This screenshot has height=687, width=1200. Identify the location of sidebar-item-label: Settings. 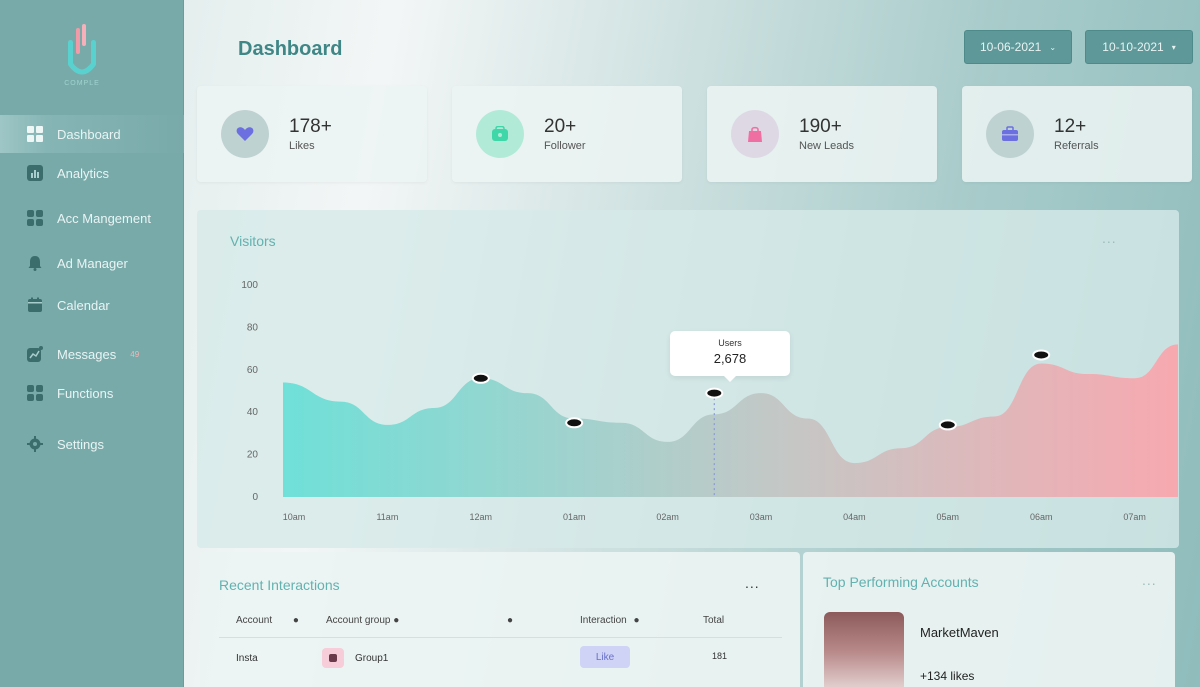
(80, 444).